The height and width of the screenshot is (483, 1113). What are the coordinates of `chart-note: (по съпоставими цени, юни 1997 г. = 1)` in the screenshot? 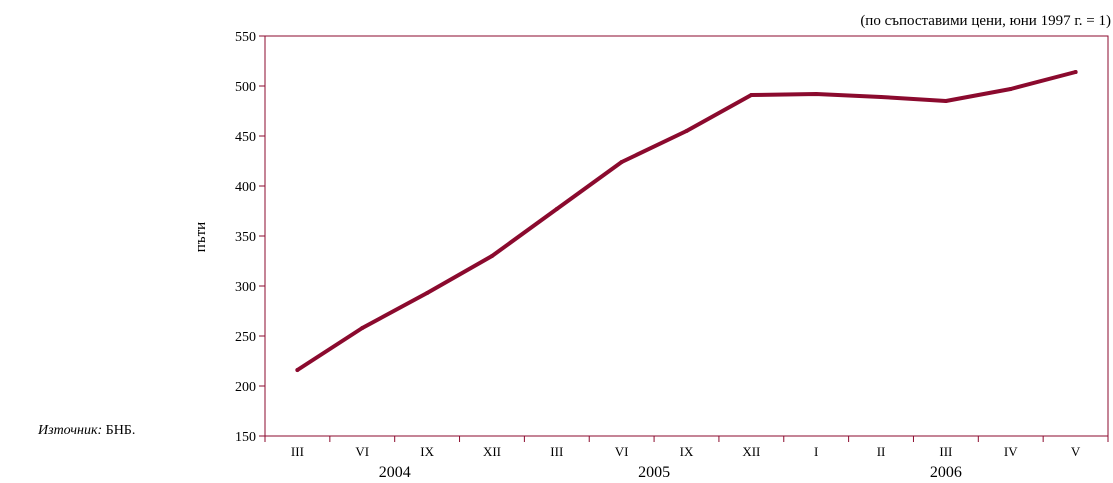 It's located at (985, 21).